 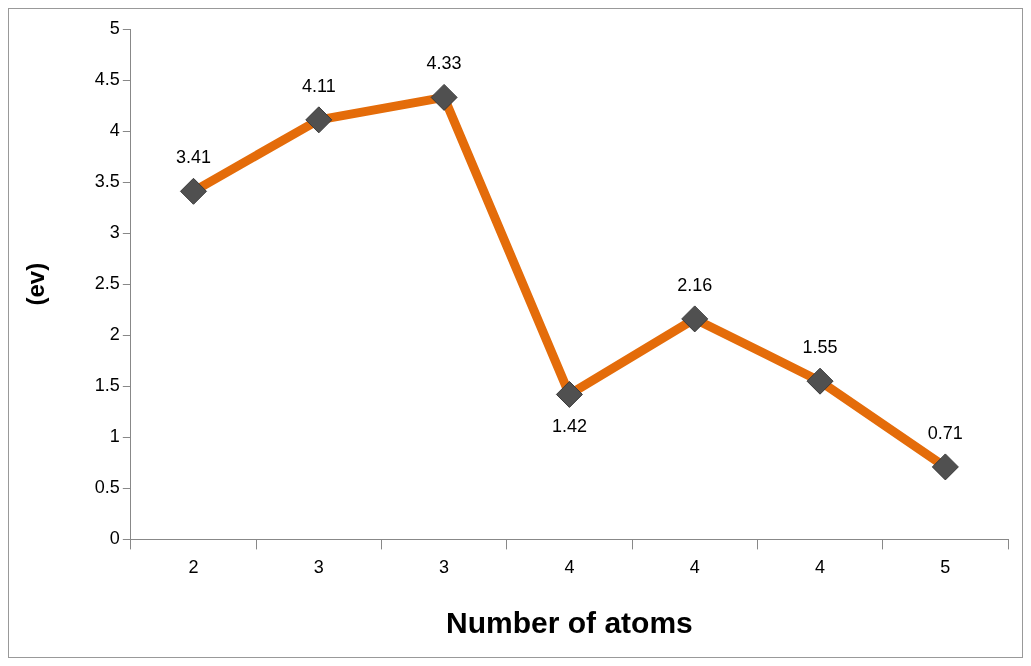 I want to click on data-label: 1.42, so click(x=569, y=426).